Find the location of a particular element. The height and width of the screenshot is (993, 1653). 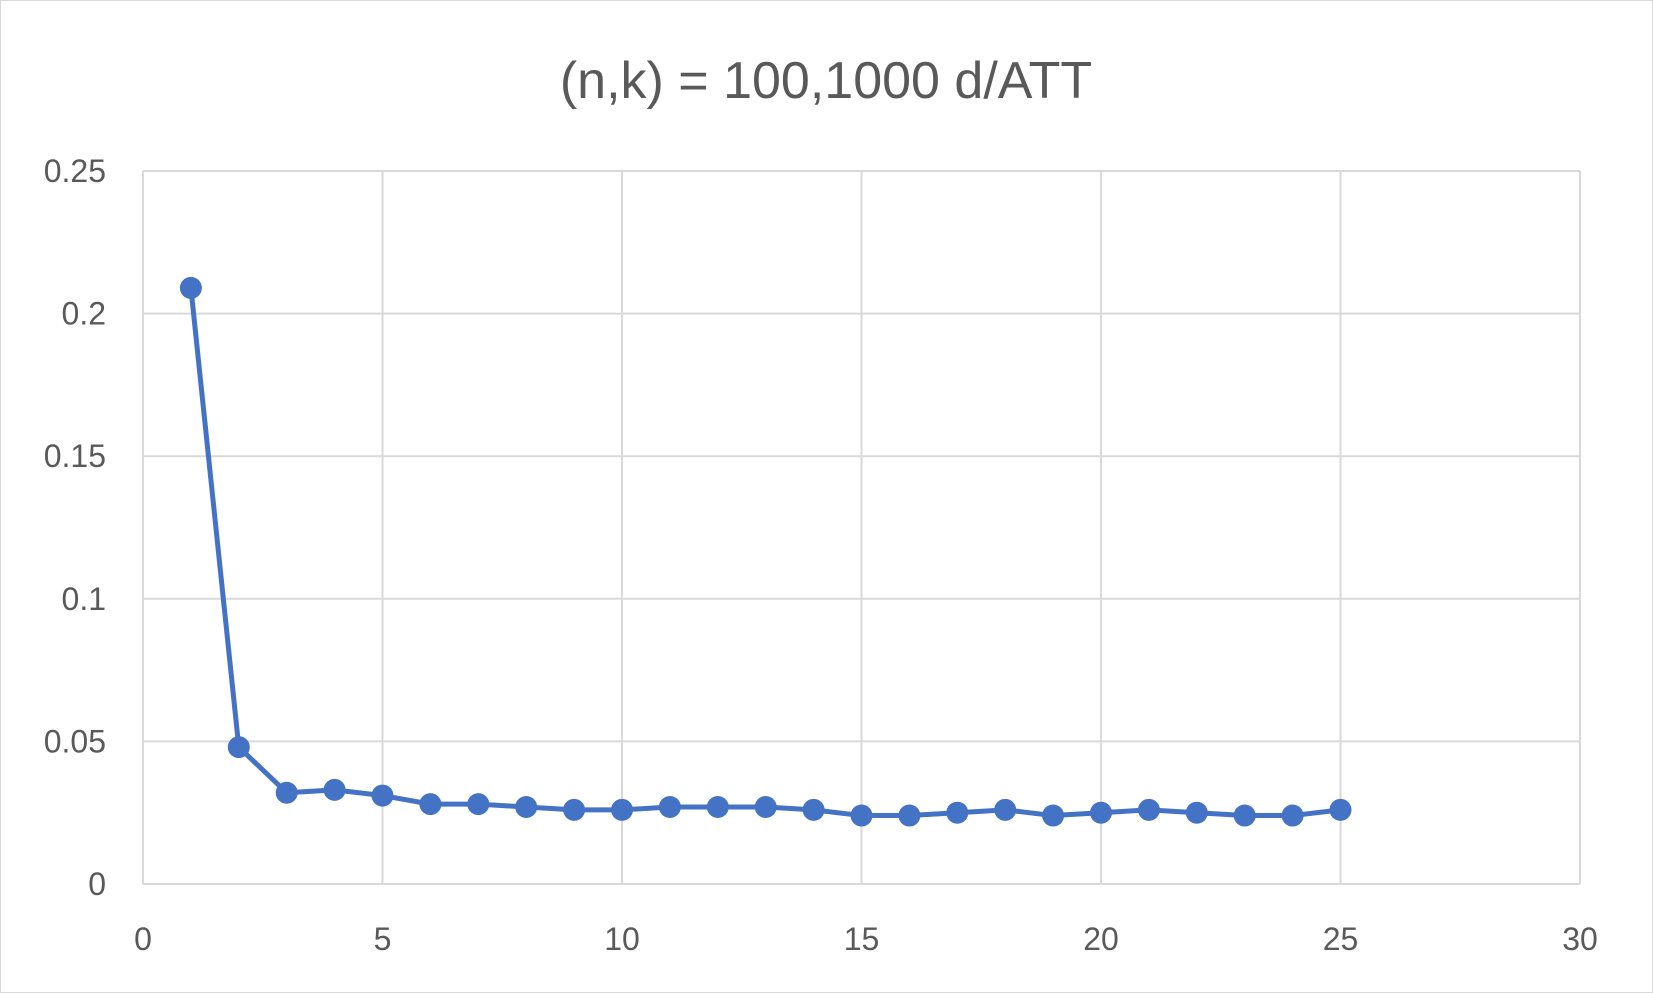

x-tick-label-1: 5 is located at coordinates (383, 939).